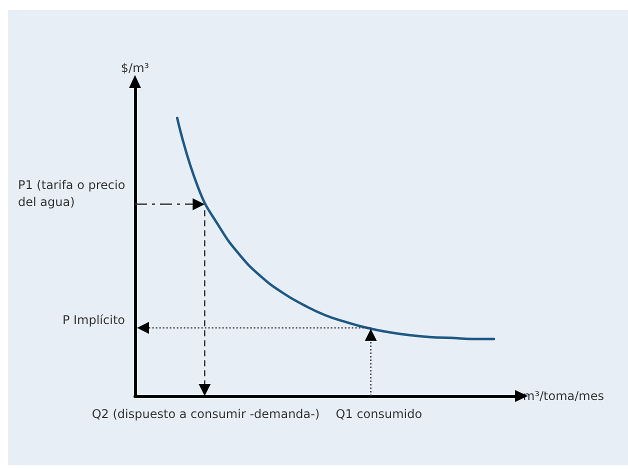  What do you see at coordinates (206, 414) in the screenshot?
I see `text: Q2 (dispuesto a consumir -demanda-)` at bounding box center [206, 414].